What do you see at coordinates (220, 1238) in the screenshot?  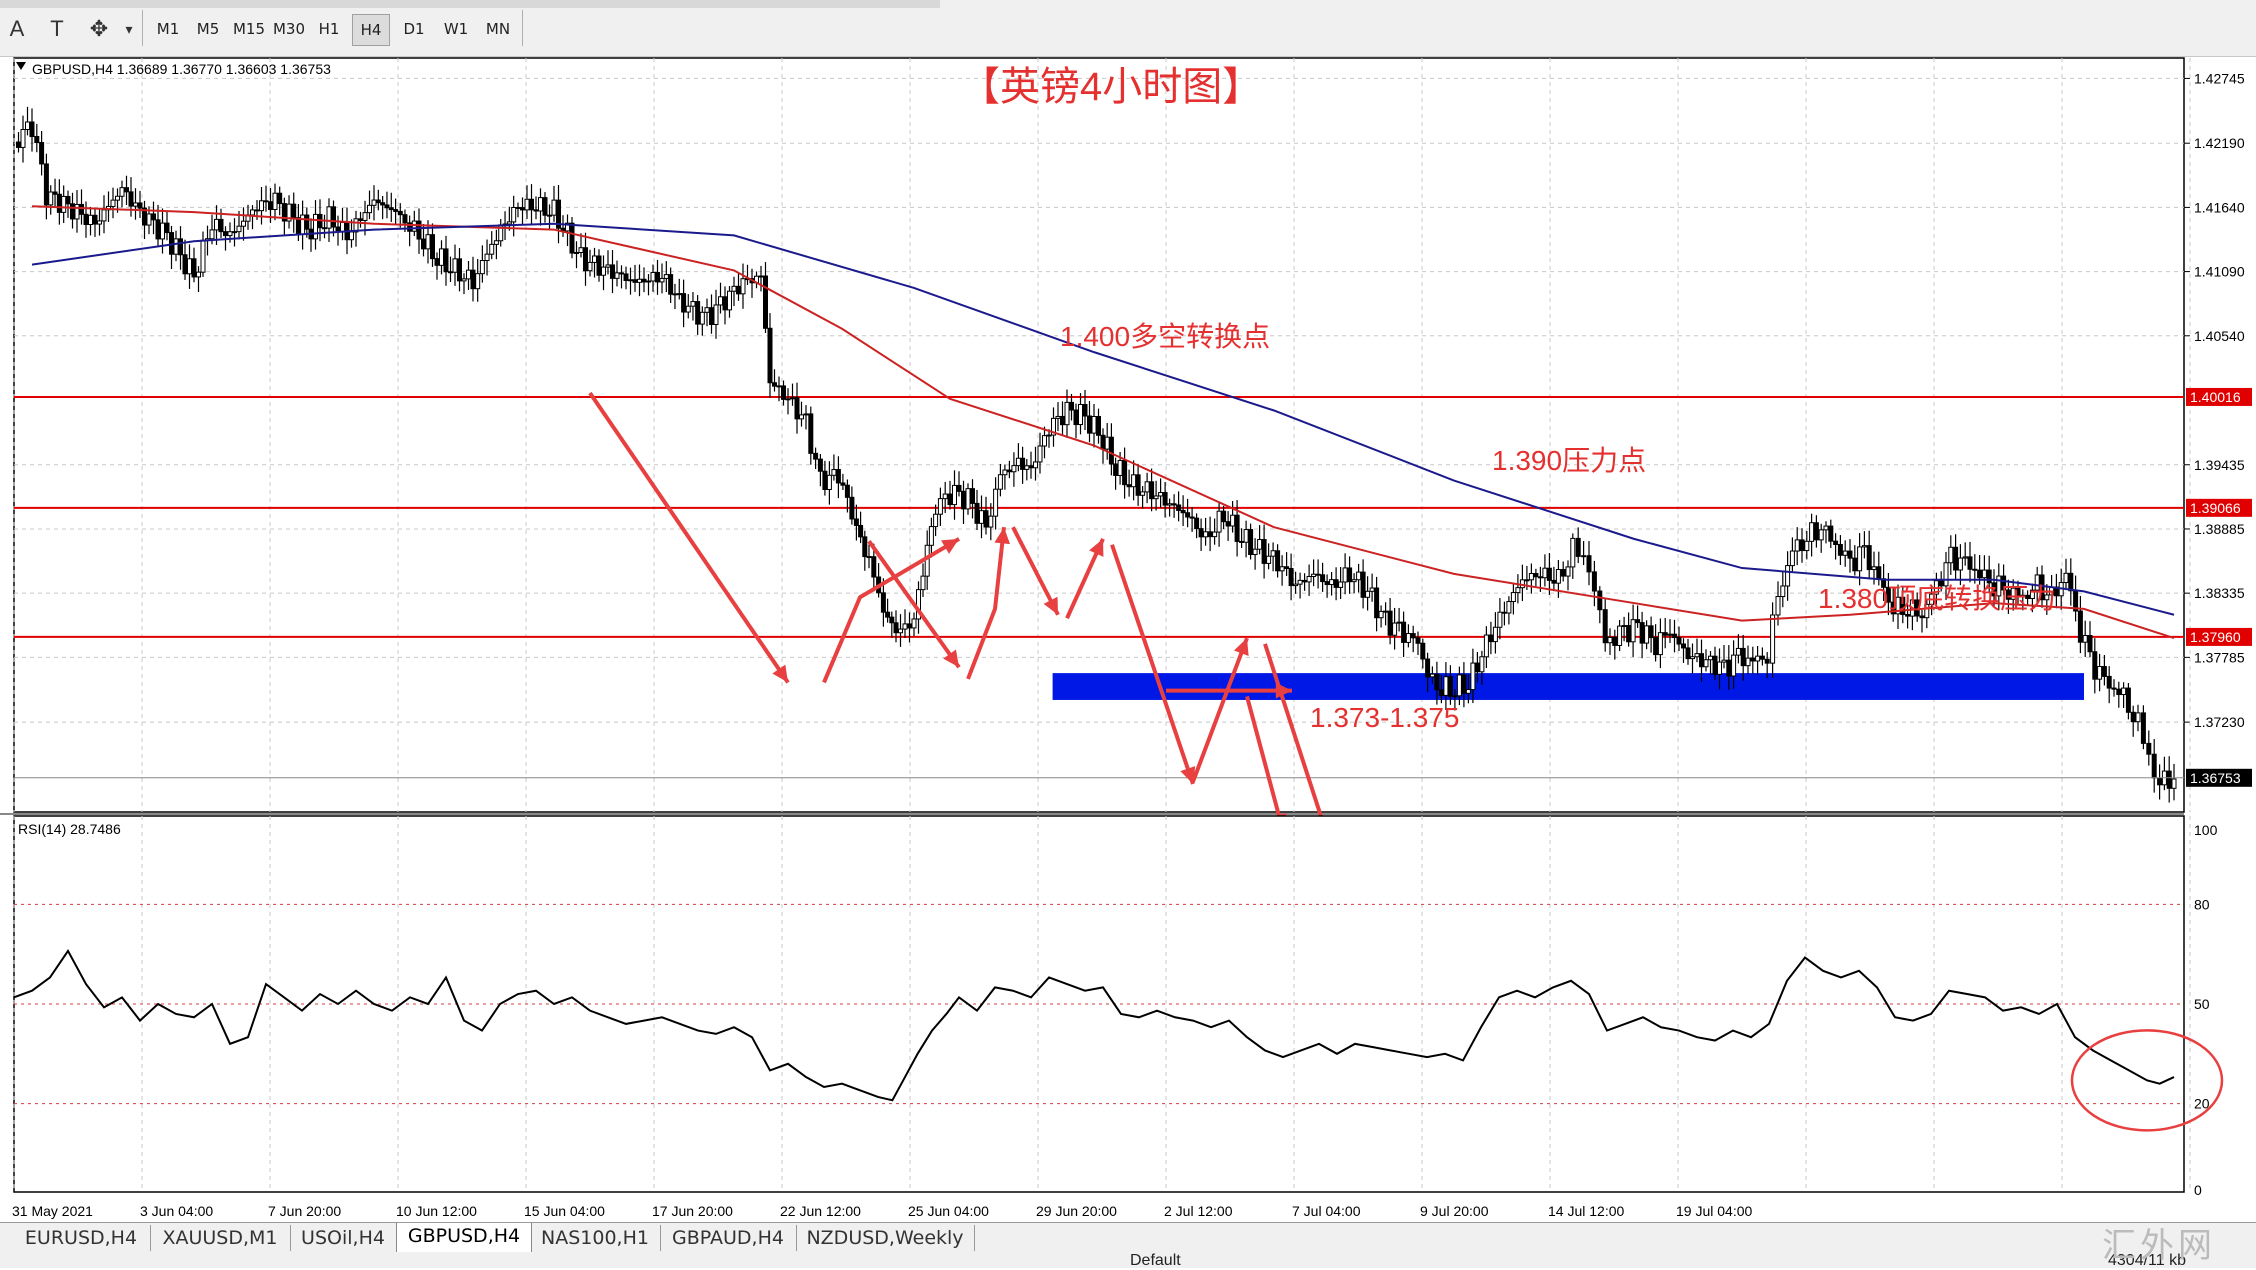 I see `chart-tab-xauusd-m1: XAUUSD,M1` at bounding box center [220, 1238].